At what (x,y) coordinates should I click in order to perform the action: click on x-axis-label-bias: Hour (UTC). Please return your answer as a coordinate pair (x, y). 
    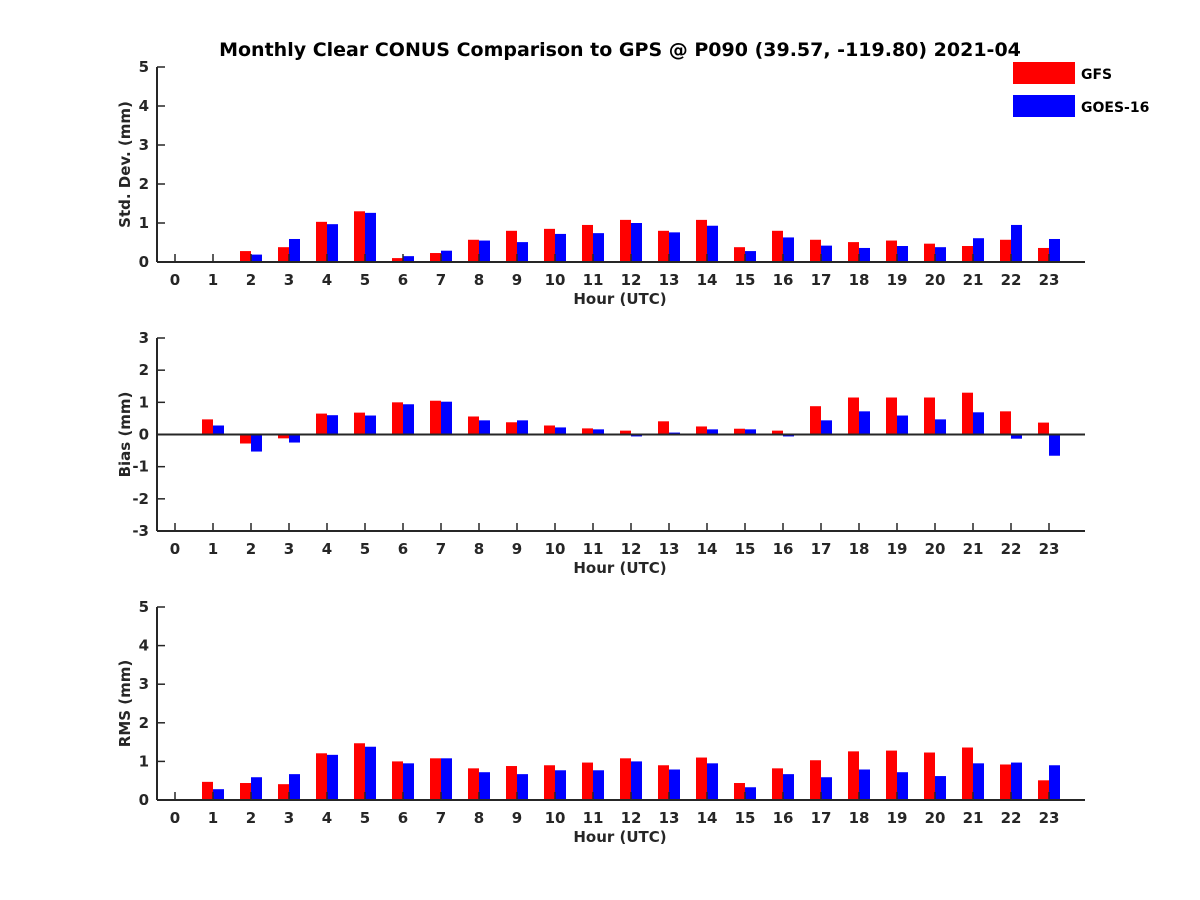
    Looking at the image, I should click on (619, 568).